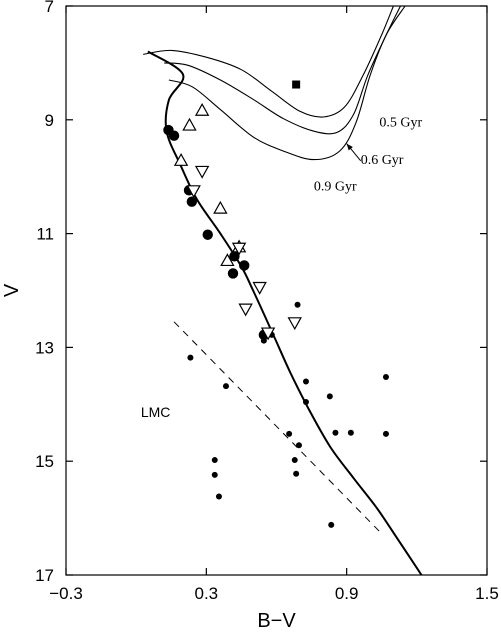 The height and width of the screenshot is (632, 501). Describe the element at coordinates (382, 160) in the screenshot. I see `isochrone-label-0-6-gyr: 0.6 Gyr` at that location.